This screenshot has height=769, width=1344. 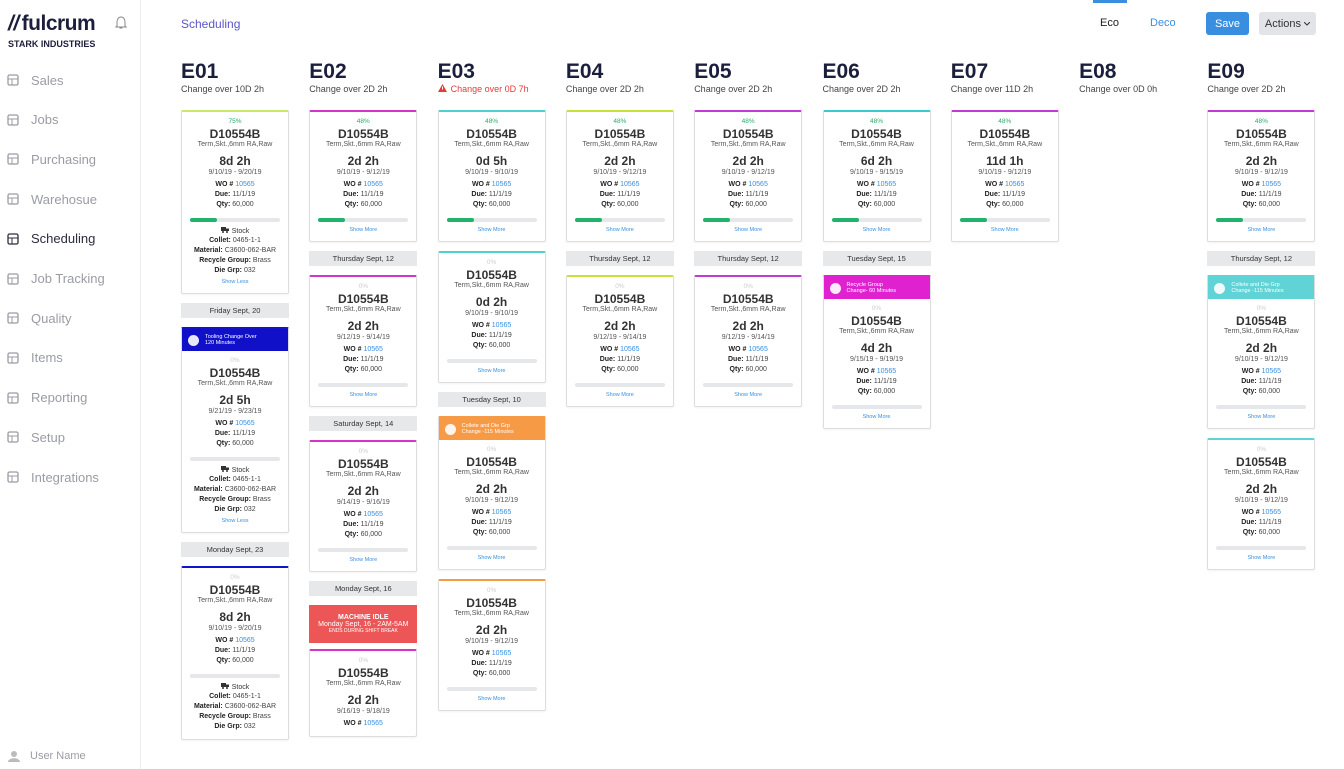 I want to click on nav-item: Setup, so click(x=69, y=437).